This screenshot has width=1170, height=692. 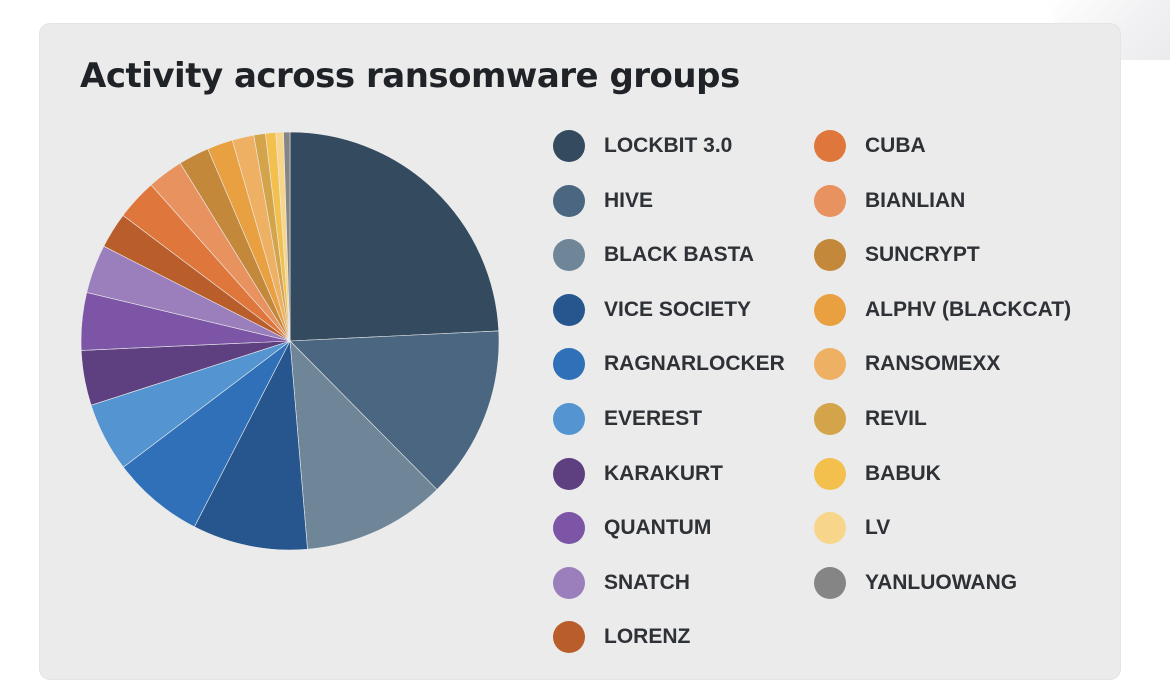 I want to click on legend-item-ransomexx: RANSOMEXX, so click(x=907, y=364).